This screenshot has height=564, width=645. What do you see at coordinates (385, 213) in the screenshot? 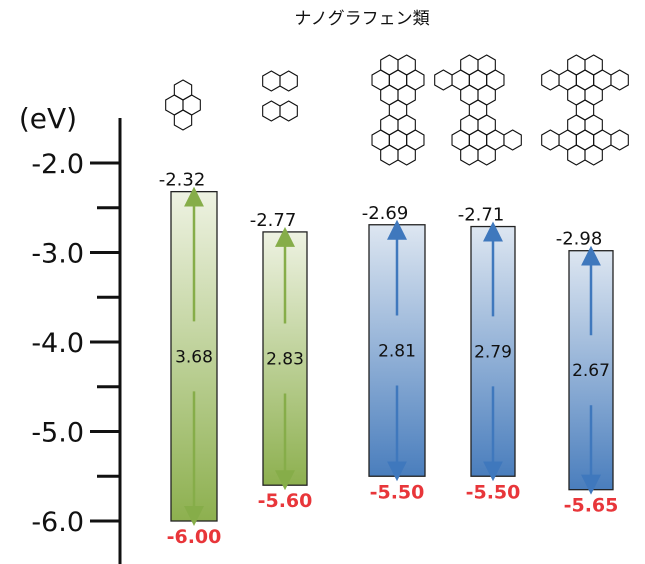
I see `lumo-label: -2.69` at bounding box center [385, 213].